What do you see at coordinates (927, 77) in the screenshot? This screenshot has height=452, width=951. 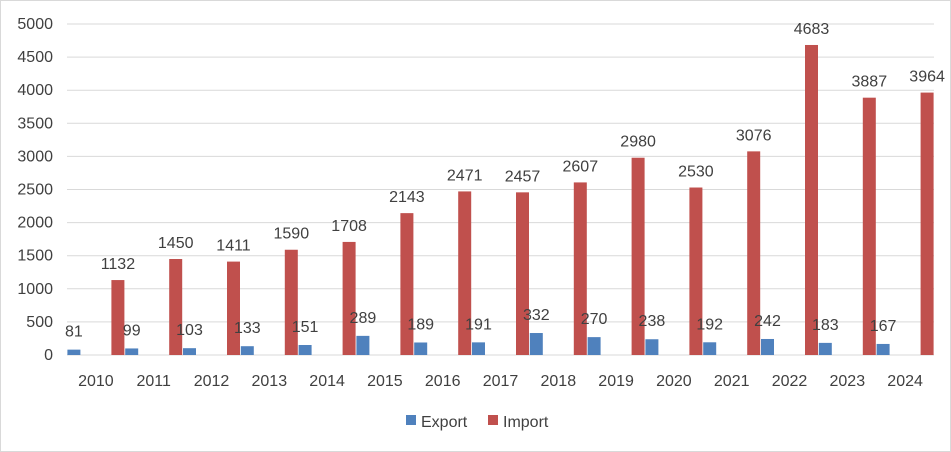 I see `import-data-label: 3964` at bounding box center [927, 77].